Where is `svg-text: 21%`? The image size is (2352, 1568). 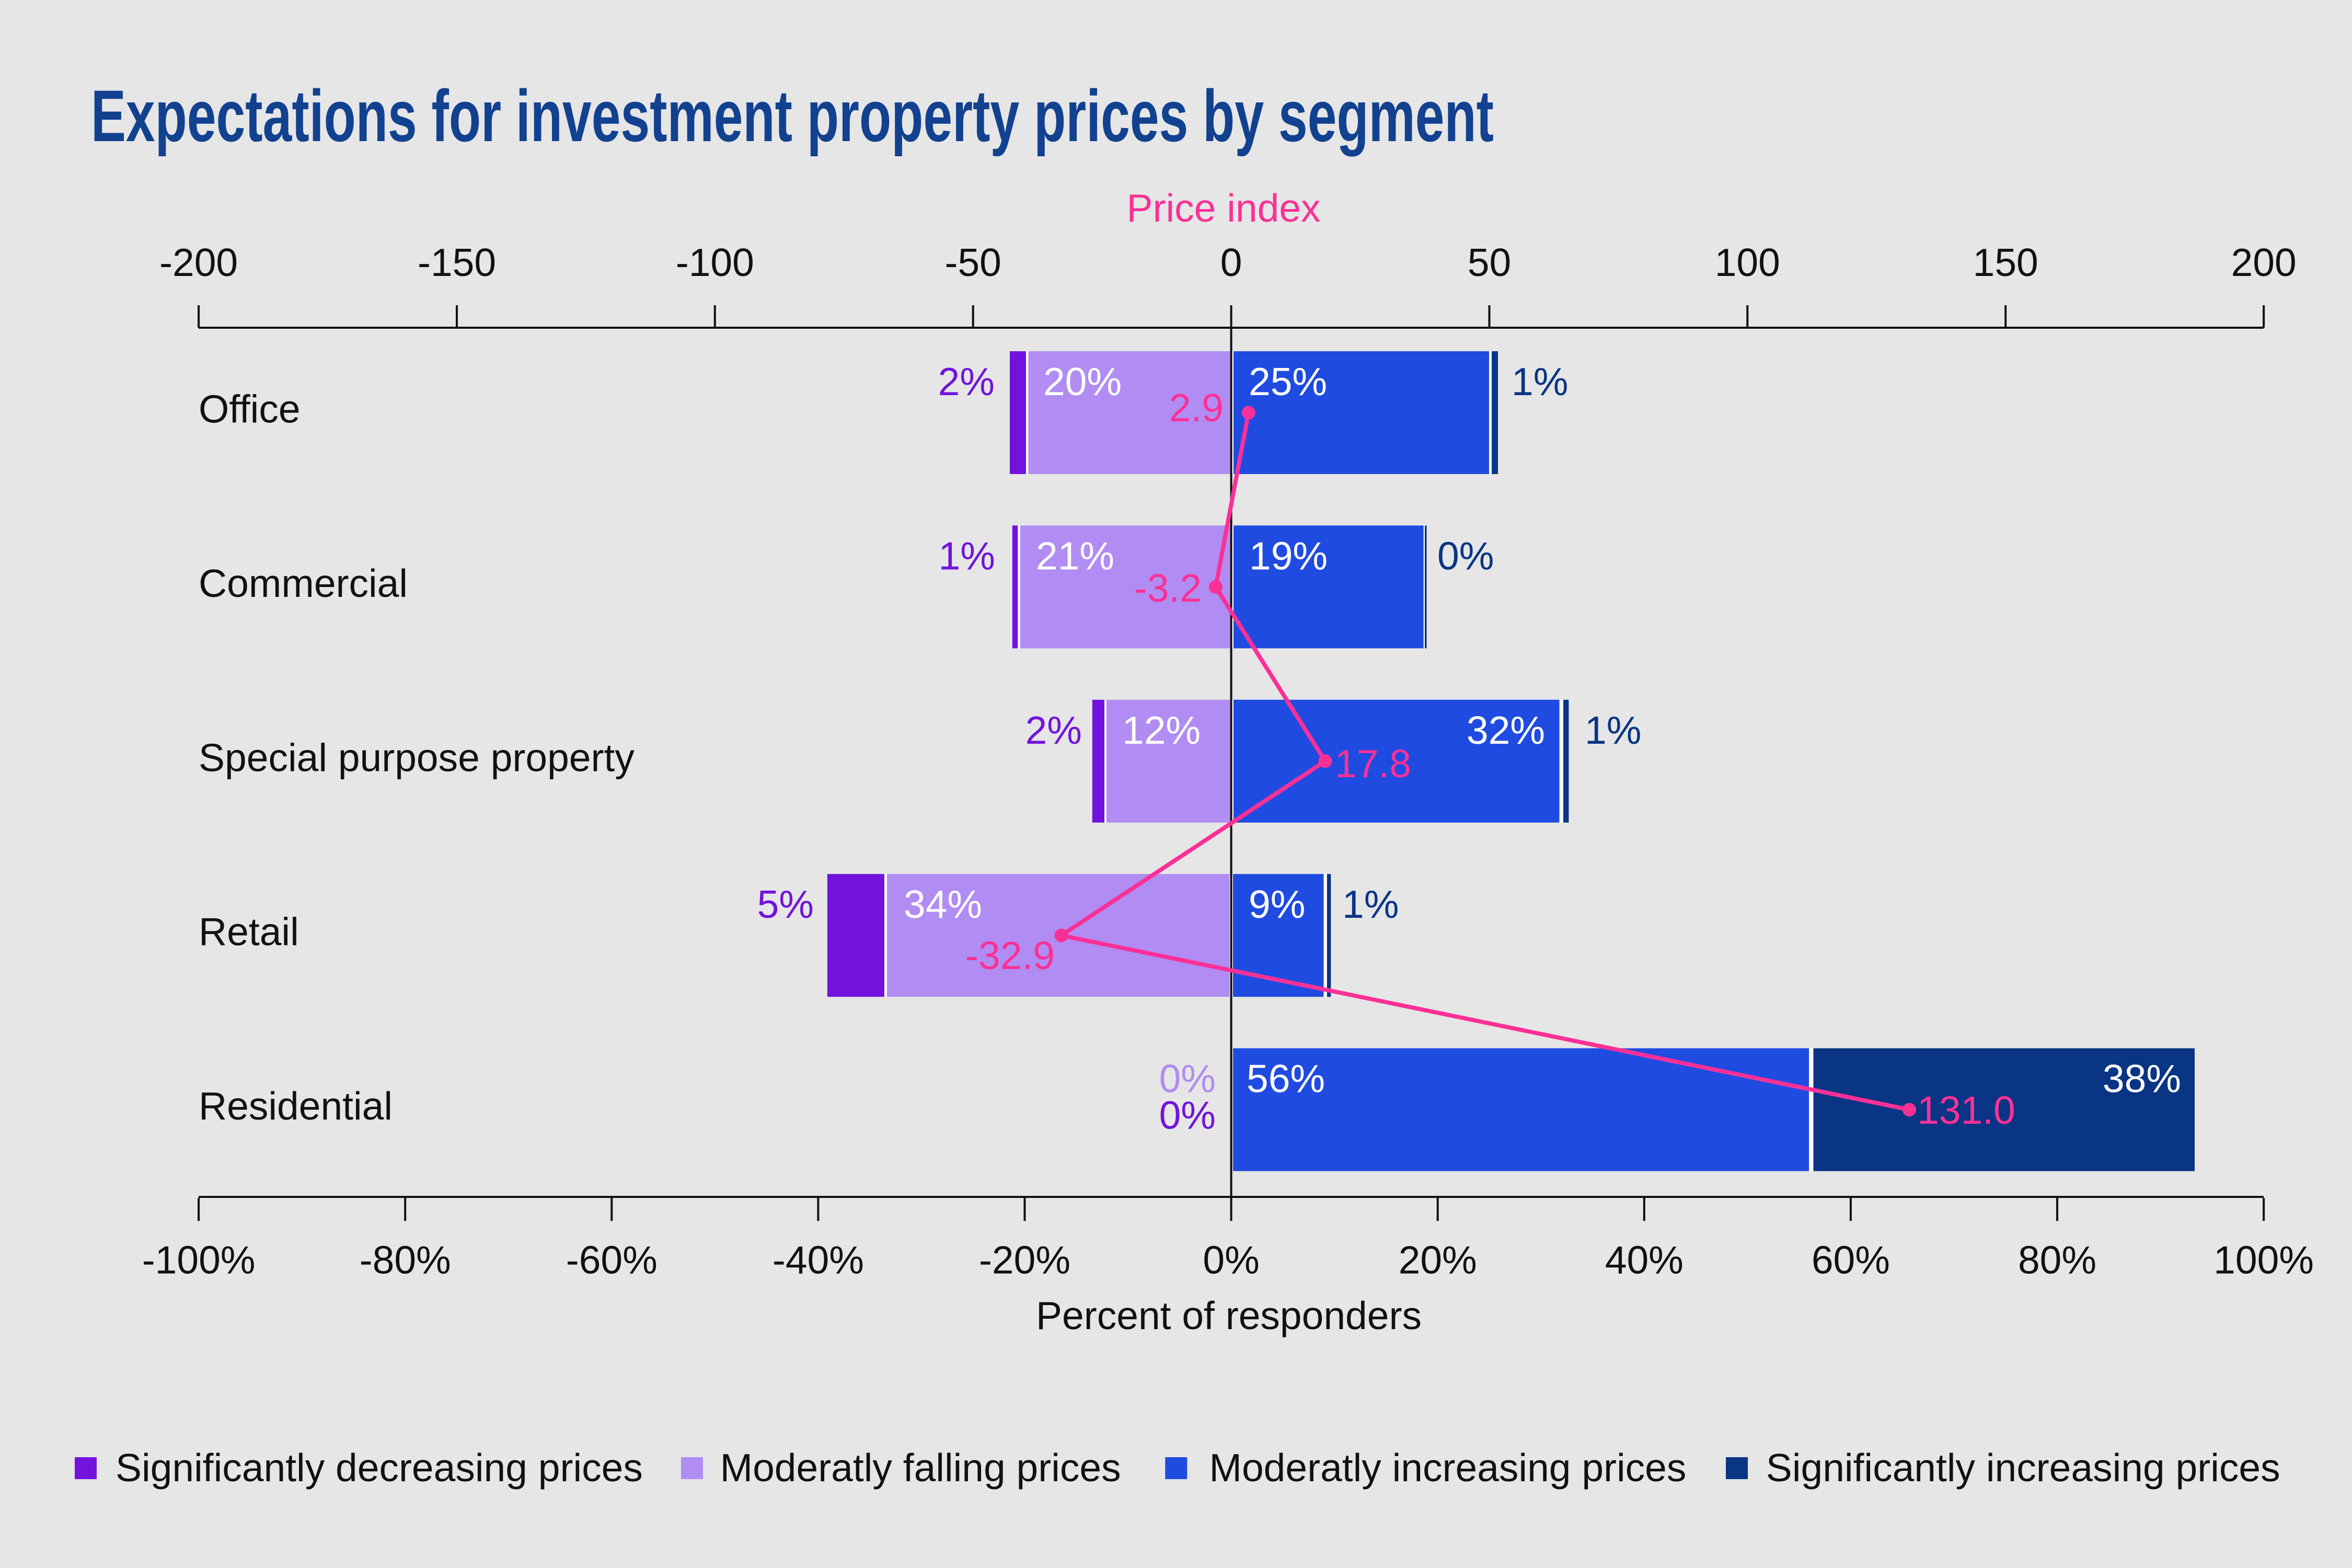 svg-text: 21% is located at coordinates (1075, 556).